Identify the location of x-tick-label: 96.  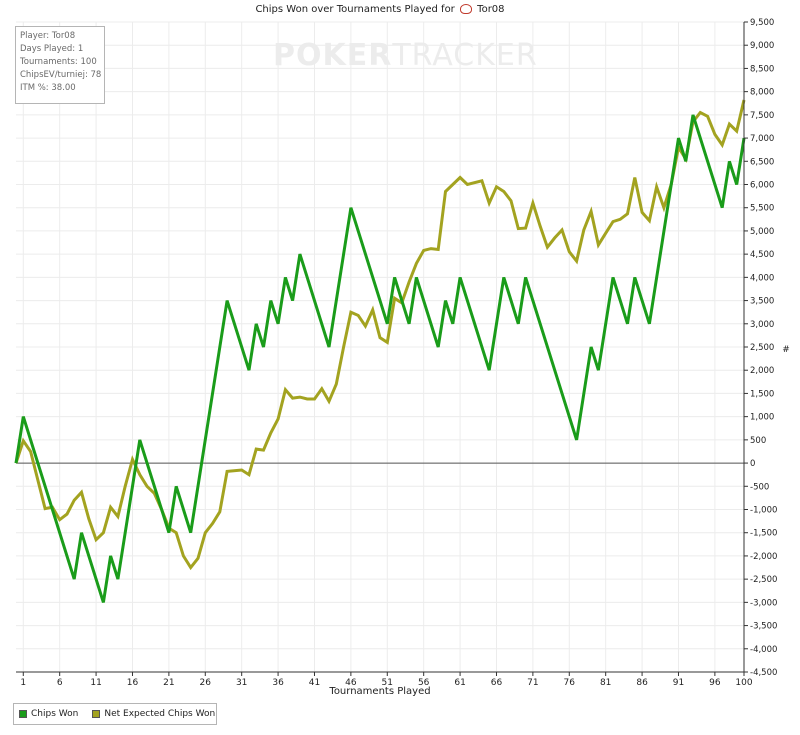
(715, 683).